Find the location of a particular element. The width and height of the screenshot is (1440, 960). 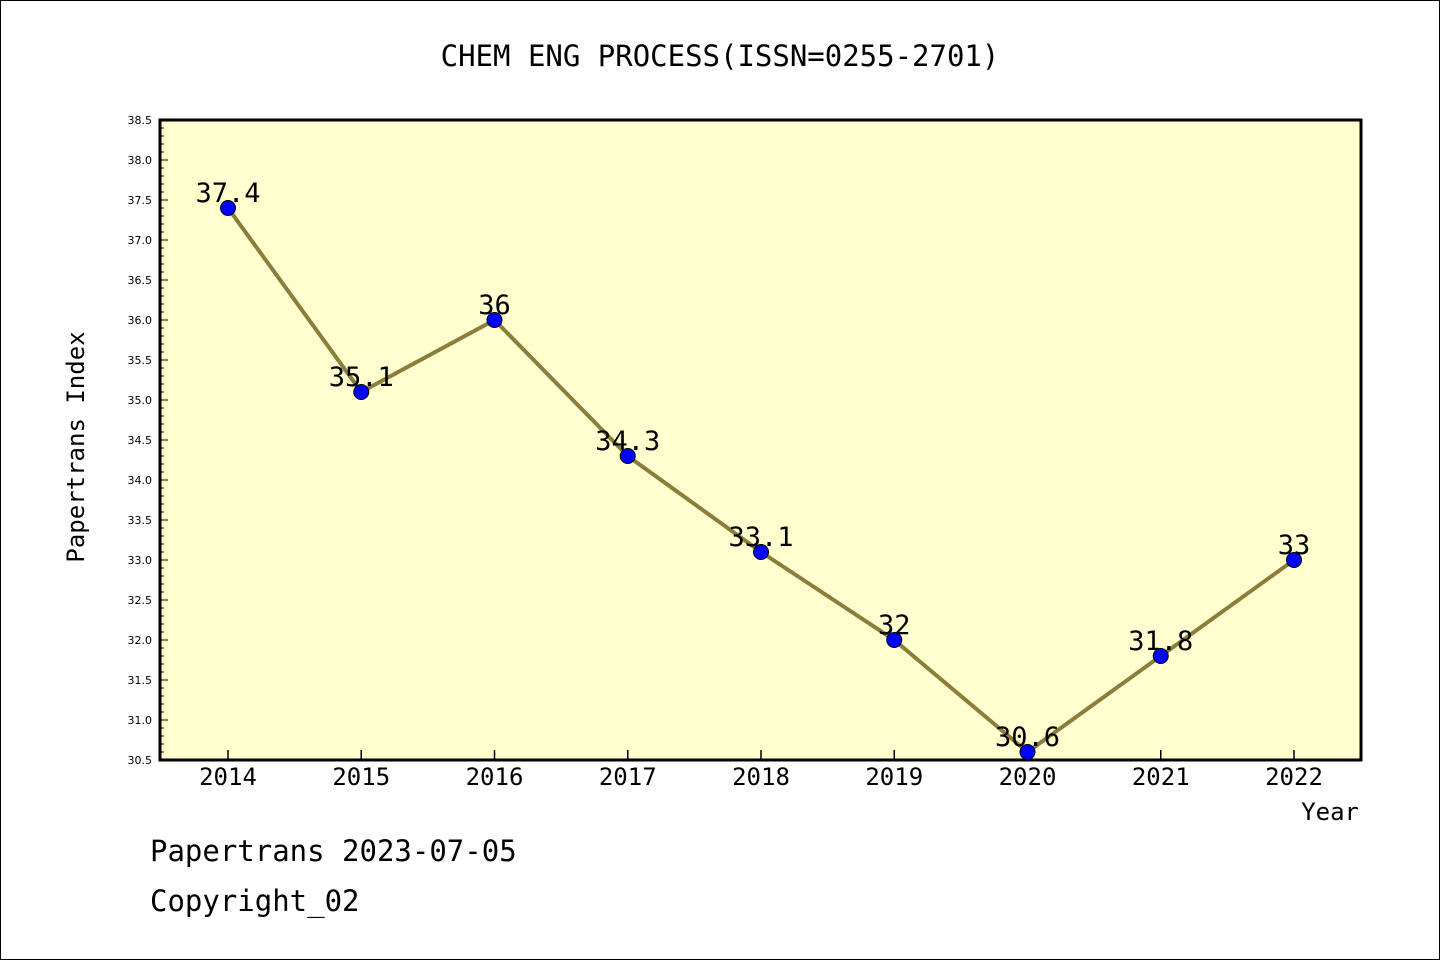

x-tick-label: 2016 is located at coordinates (495, 777).